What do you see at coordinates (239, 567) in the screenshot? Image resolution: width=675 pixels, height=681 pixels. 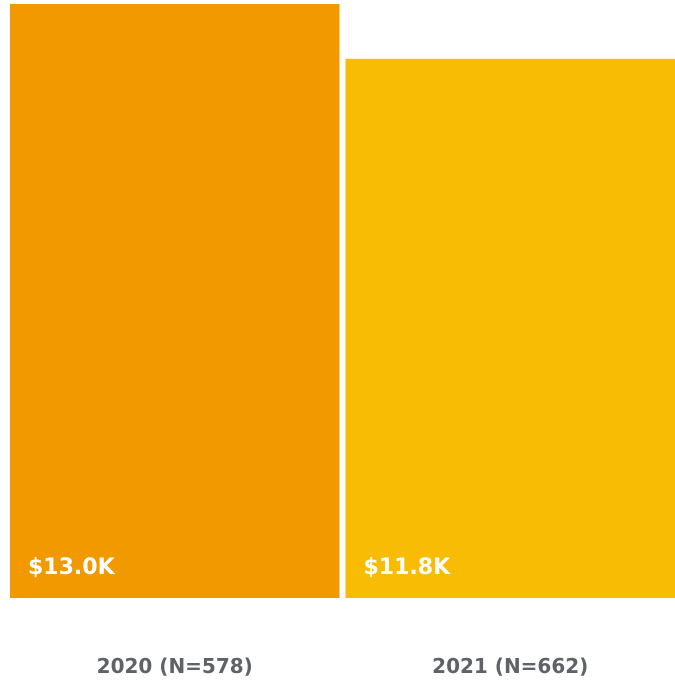 I see `value-labels-group: $13.0K $11.8K` at bounding box center [239, 567].